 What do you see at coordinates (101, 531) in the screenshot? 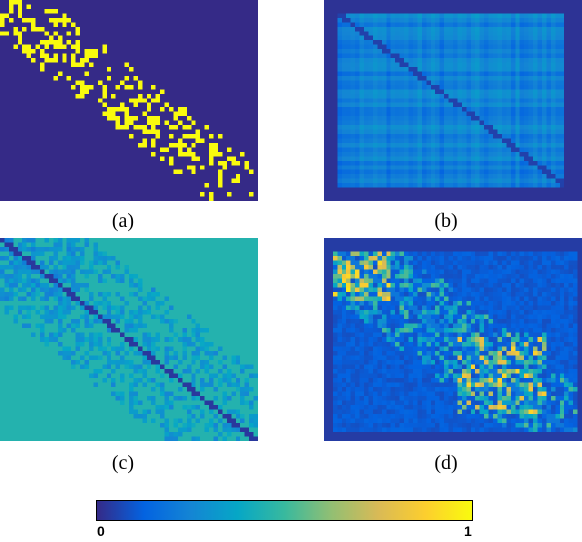
I see `colorbar-min-label: 0` at bounding box center [101, 531].